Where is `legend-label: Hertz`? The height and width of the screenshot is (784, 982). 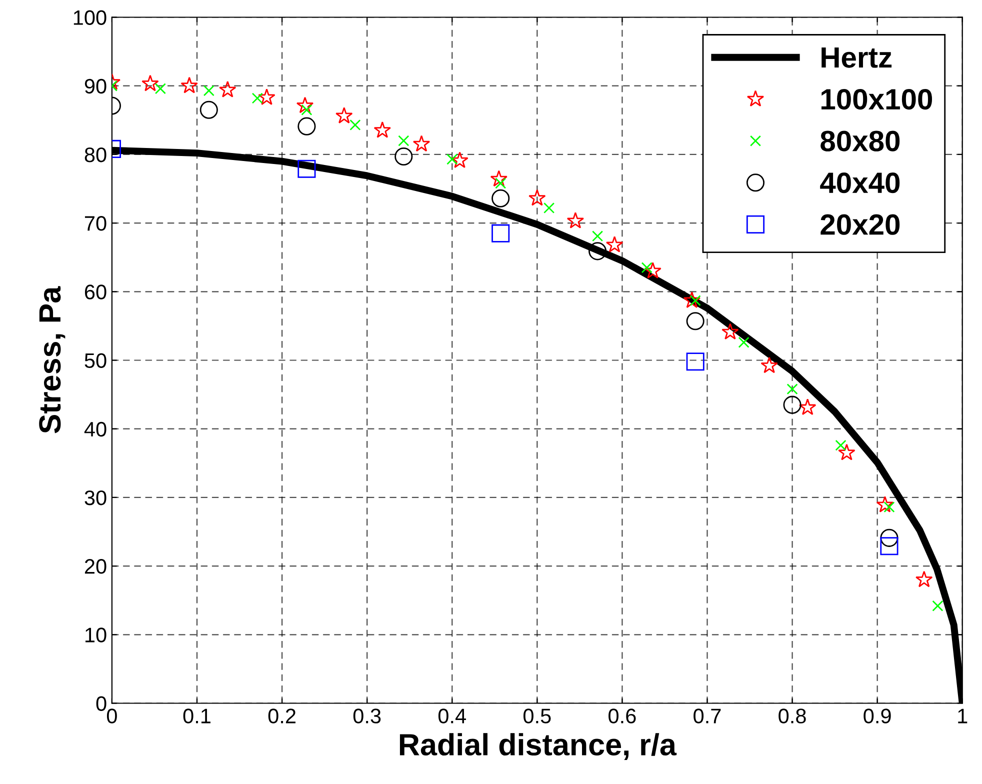
legend-label: Hertz is located at coordinates (857, 57).